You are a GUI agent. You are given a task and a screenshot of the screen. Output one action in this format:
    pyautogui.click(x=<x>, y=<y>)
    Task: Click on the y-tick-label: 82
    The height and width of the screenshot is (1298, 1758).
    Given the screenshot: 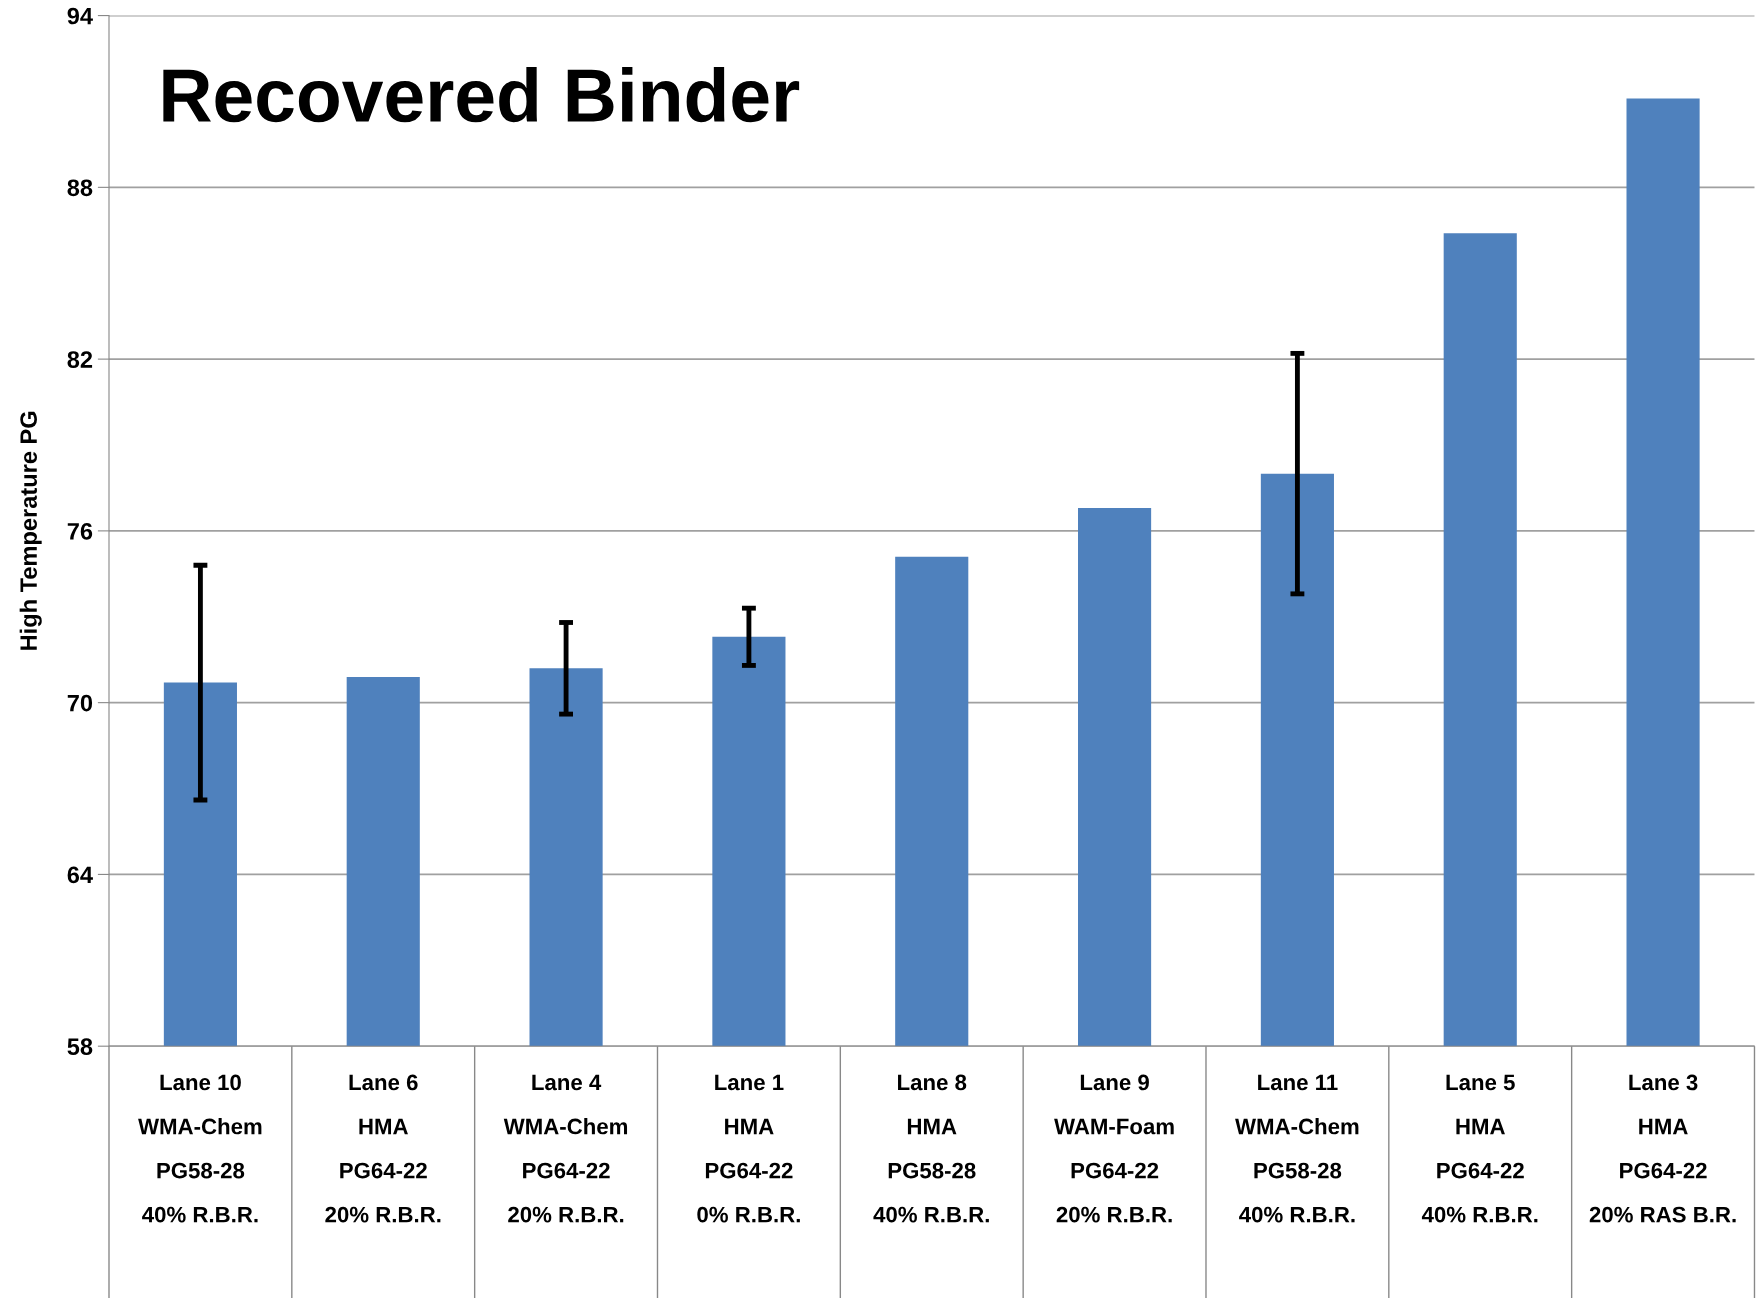 What is the action you would take?
    pyautogui.click(x=80, y=359)
    